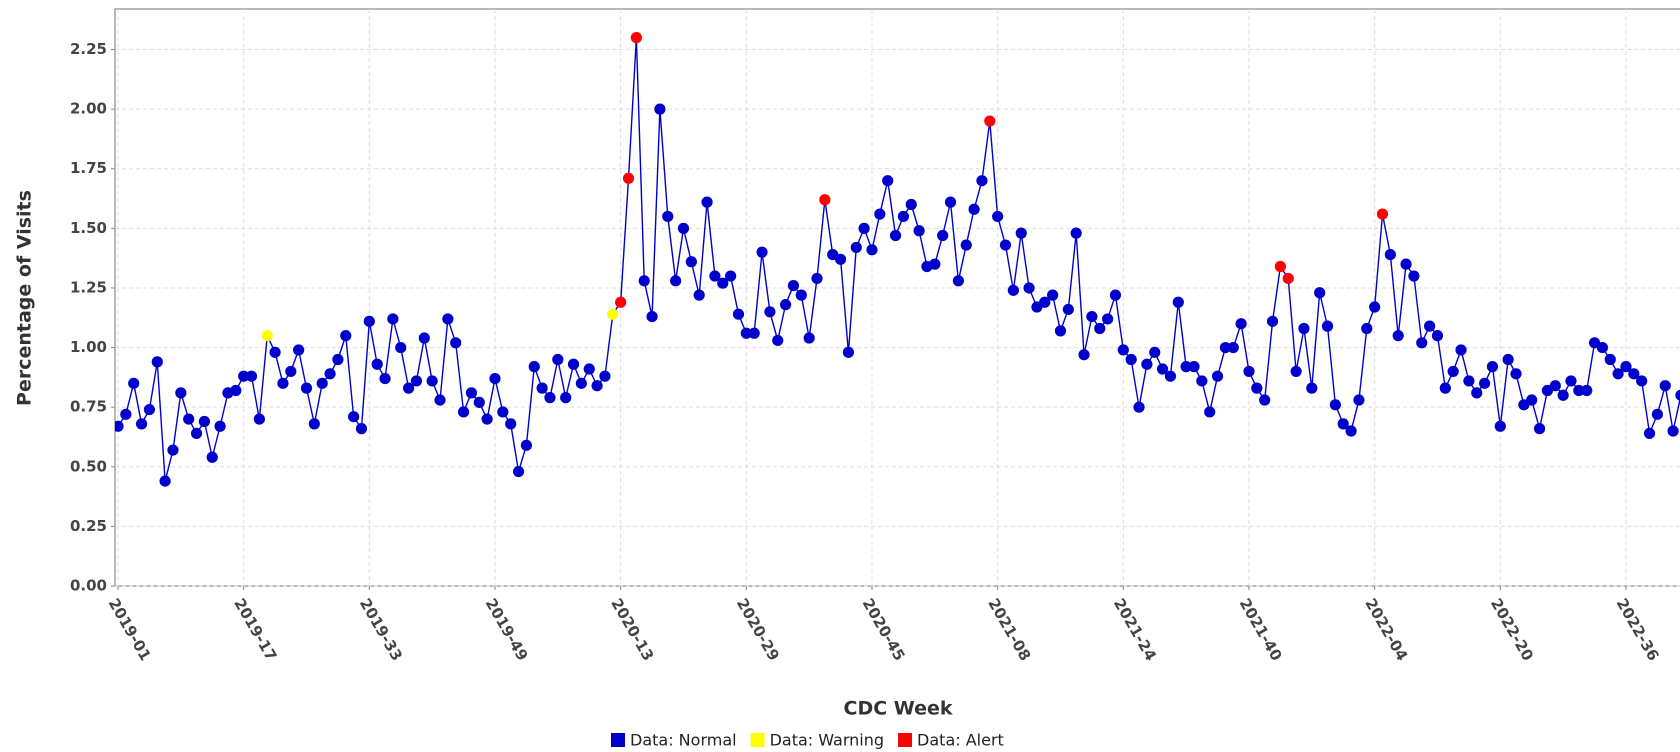 The image size is (1680, 752). Describe the element at coordinates (960, 740) in the screenshot. I see `legend-label: Data: Alert` at that location.